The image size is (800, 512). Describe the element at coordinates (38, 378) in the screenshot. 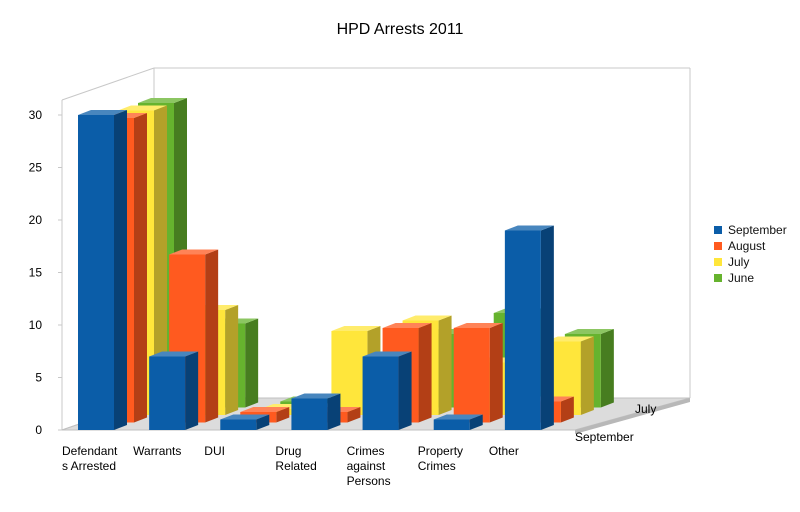

I see `y-tick-label: 5` at that location.